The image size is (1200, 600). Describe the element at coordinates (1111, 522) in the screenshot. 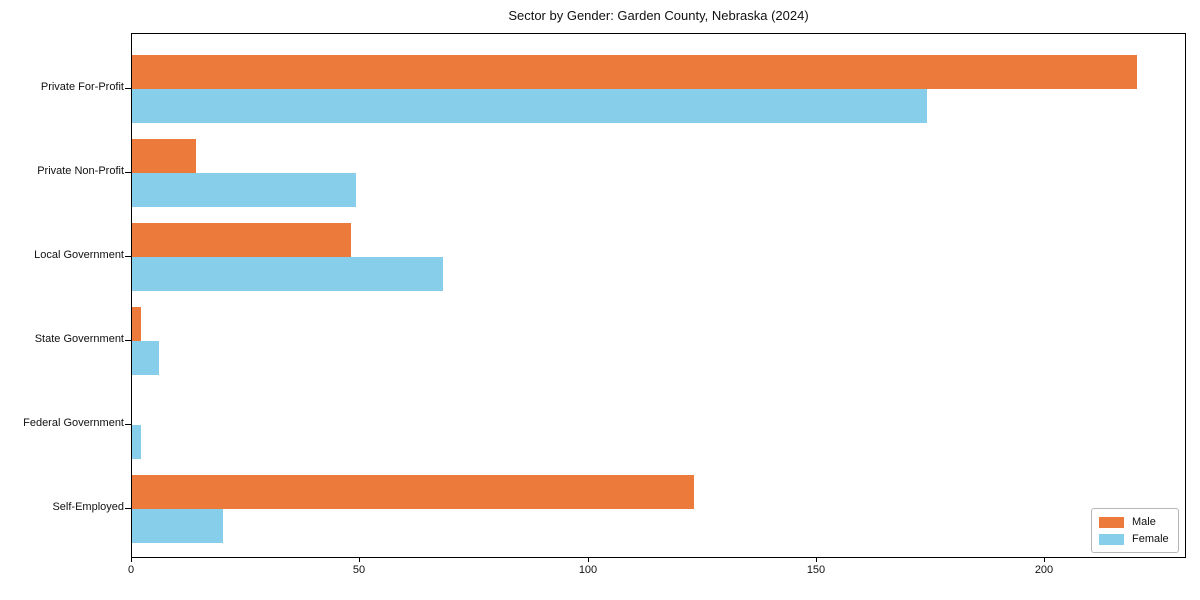

I see `legend-swatch-male` at that location.